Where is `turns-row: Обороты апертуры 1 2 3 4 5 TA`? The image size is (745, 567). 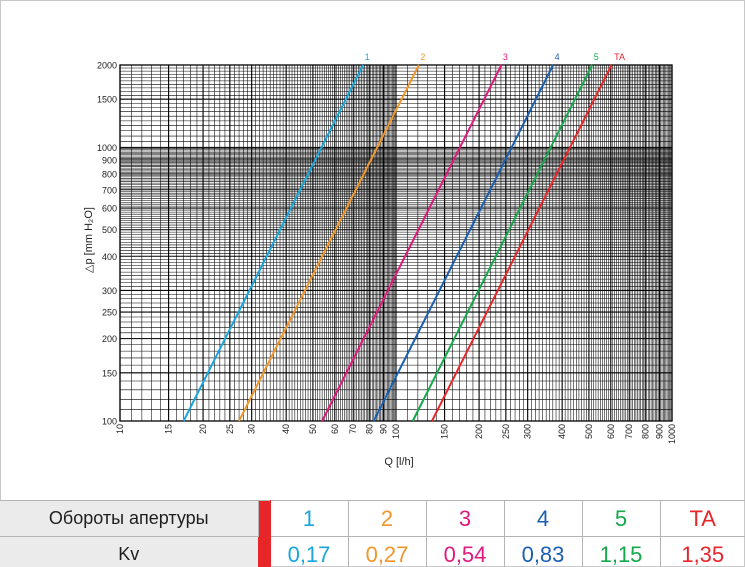 turns-row: Обороты апертуры 1 2 3 4 5 TA is located at coordinates (372, 533).